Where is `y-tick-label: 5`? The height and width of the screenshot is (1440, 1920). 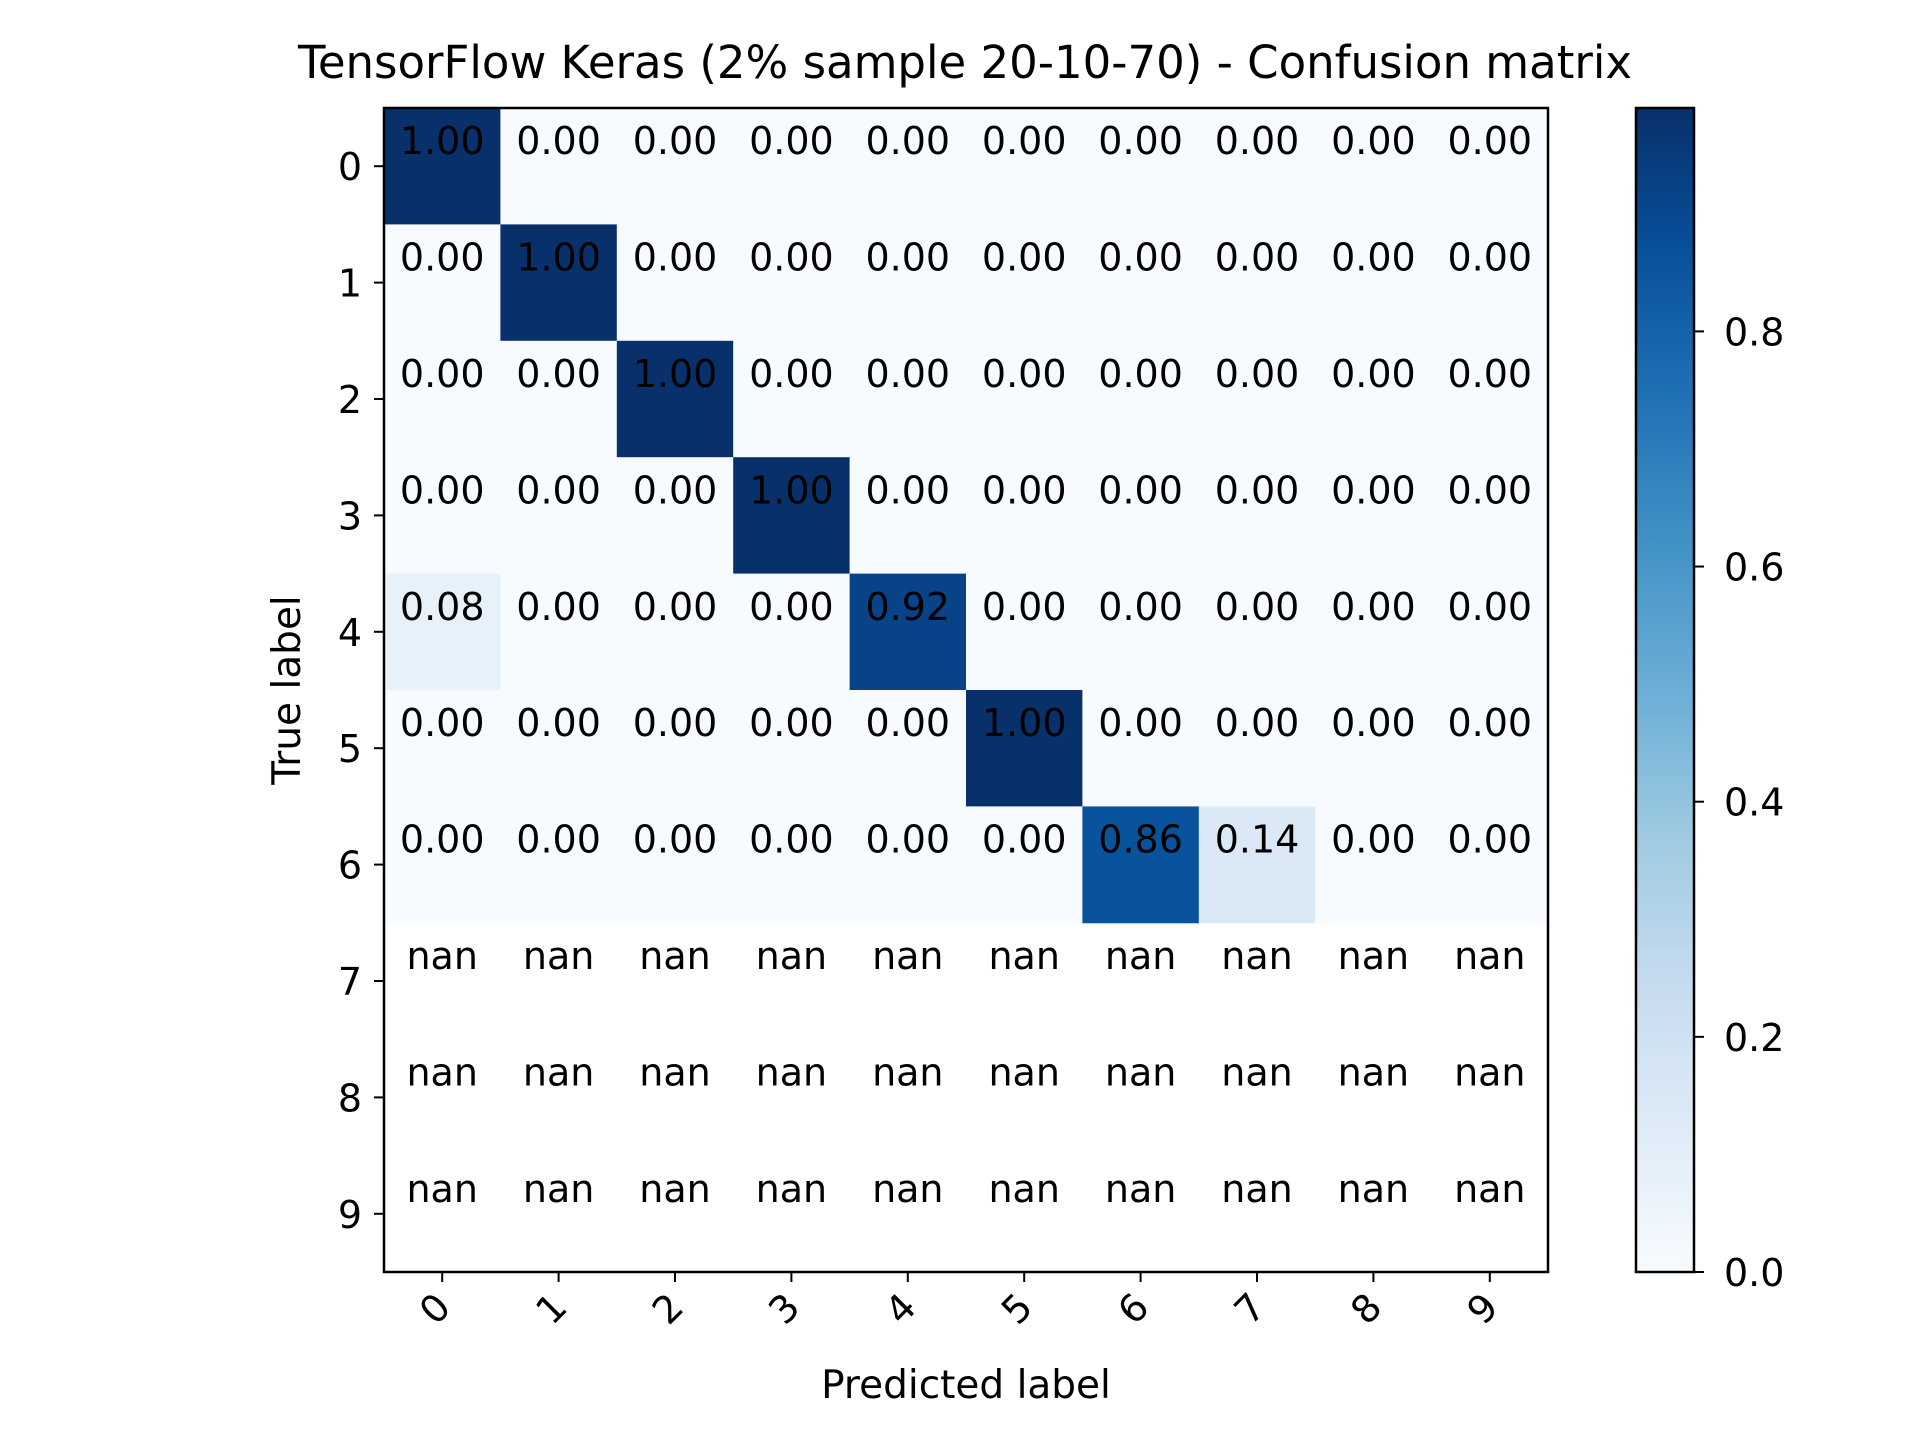 y-tick-label: 5 is located at coordinates (350, 749).